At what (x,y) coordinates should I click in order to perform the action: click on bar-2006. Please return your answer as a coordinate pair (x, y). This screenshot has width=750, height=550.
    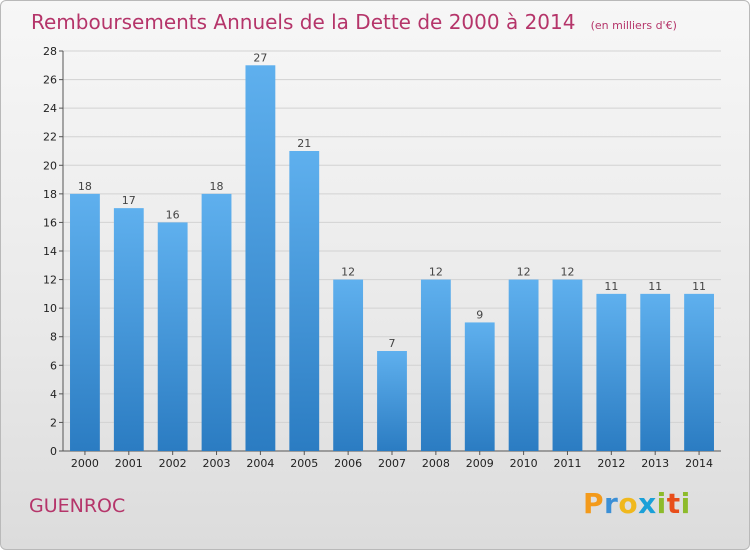
    Looking at the image, I should click on (348, 365).